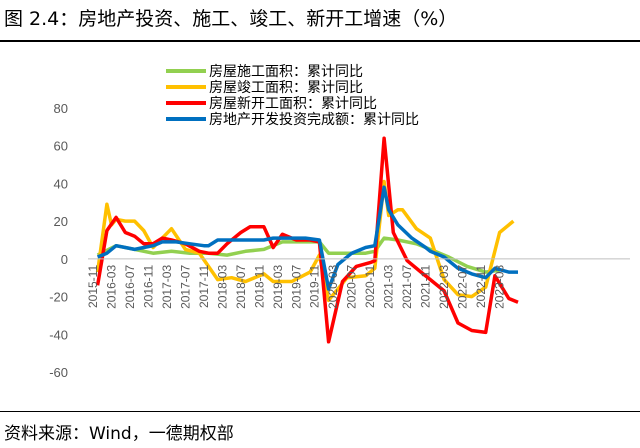 The width and height of the screenshot is (640, 448). I want to click on figure-title: 图 2.4：房地产投资、施工、竣工、新开工增速（%）, so click(231, 19).